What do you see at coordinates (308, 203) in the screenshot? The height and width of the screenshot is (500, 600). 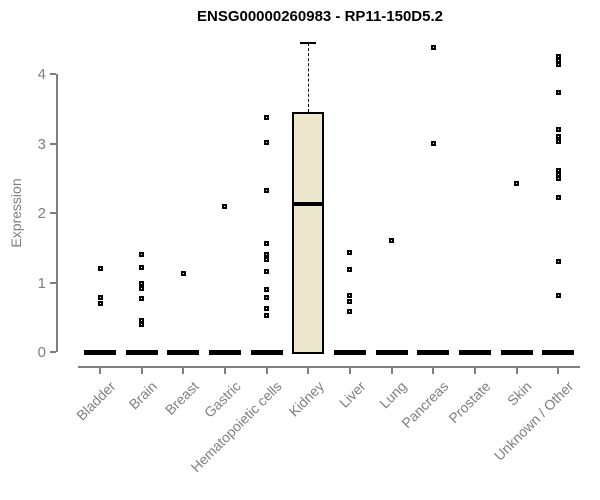 I see `median-line` at bounding box center [308, 203].